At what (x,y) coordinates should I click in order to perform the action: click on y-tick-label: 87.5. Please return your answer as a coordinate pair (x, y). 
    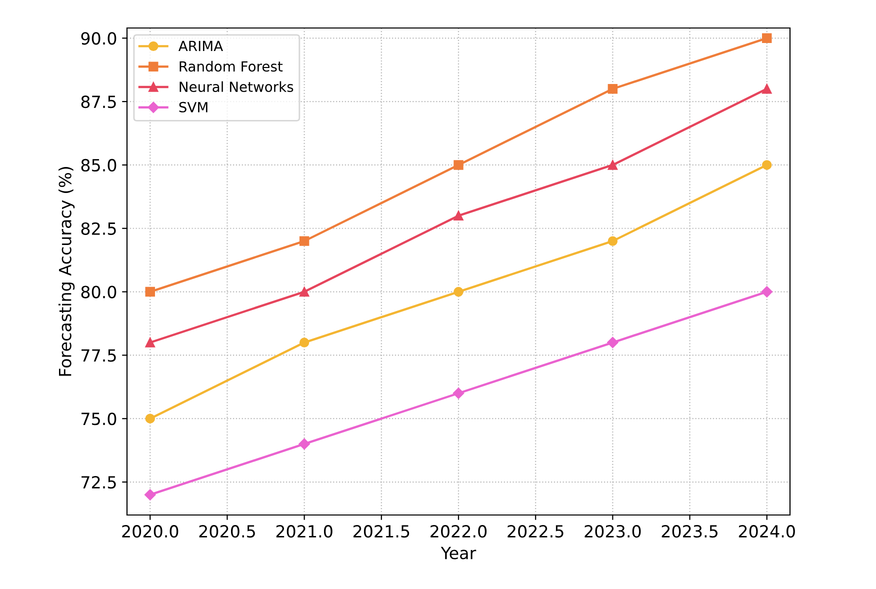
    Looking at the image, I should click on (98, 102).